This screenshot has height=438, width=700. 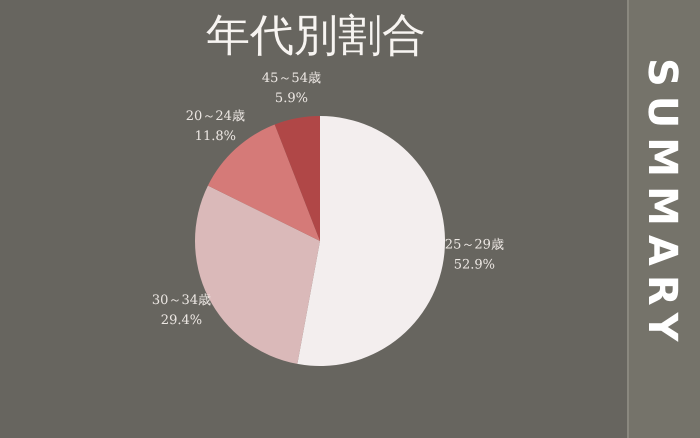 What do you see at coordinates (474, 244) in the screenshot?
I see `slice-label: 25～29歳` at bounding box center [474, 244].